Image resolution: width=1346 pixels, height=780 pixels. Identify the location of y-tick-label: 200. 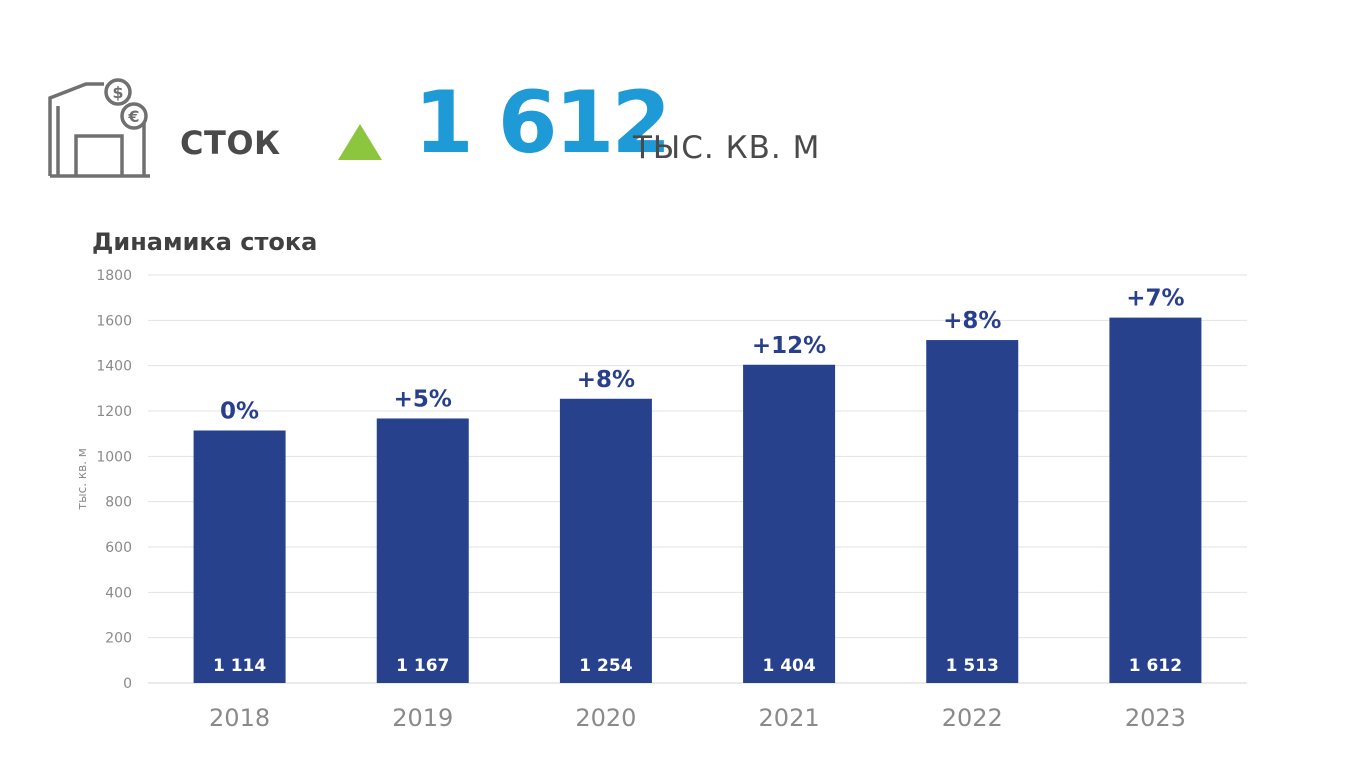
(118, 639).